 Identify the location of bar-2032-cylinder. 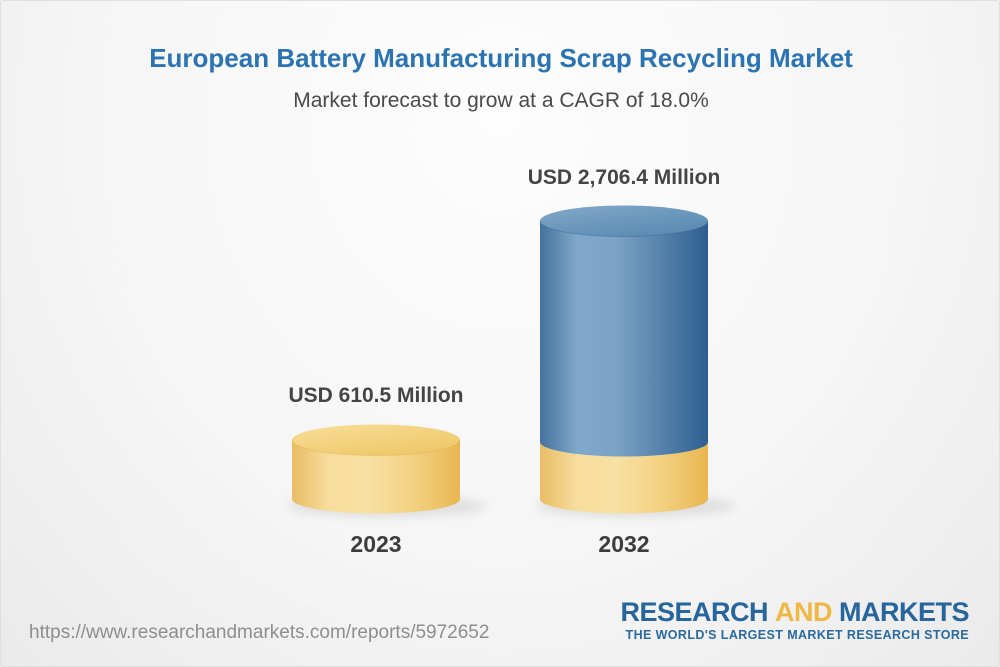
(635, 361).